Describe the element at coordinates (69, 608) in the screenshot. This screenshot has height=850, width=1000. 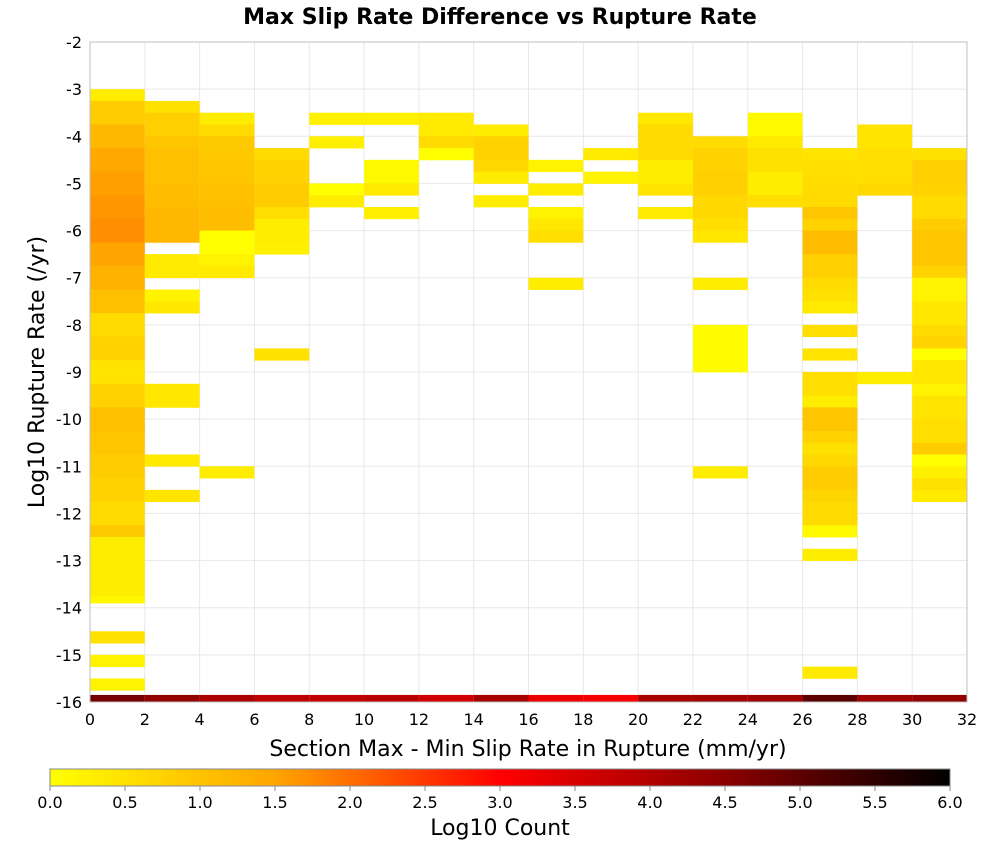
I see `y-tick-label: -14` at that location.